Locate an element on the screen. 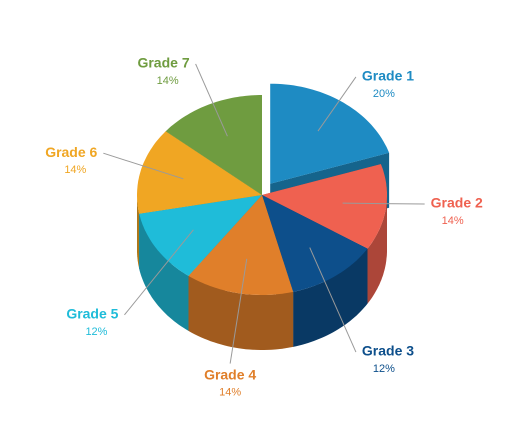 The width and height of the screenshot is (511, 423). slice-label: Grade 1 is located at coordinates (388, 76).